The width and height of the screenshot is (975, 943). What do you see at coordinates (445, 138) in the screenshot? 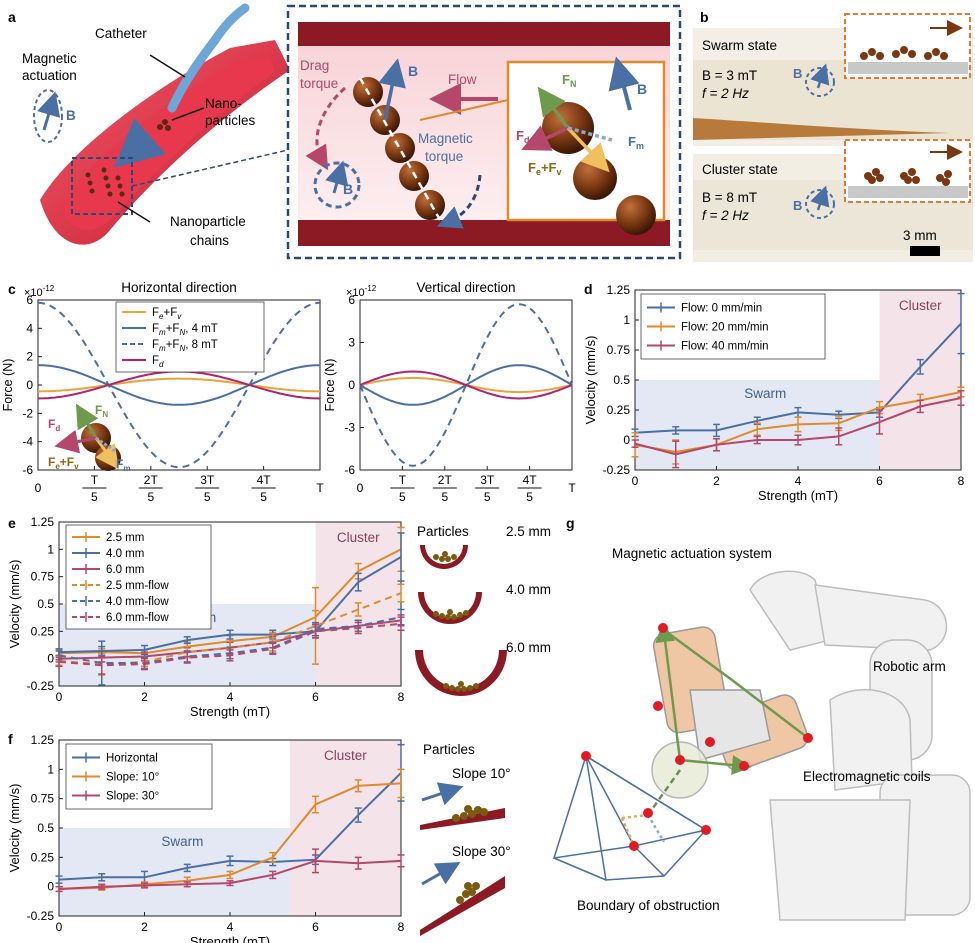
I see `magnetic-torque-label-1: Magnetic` at bounding box center [445, 138].